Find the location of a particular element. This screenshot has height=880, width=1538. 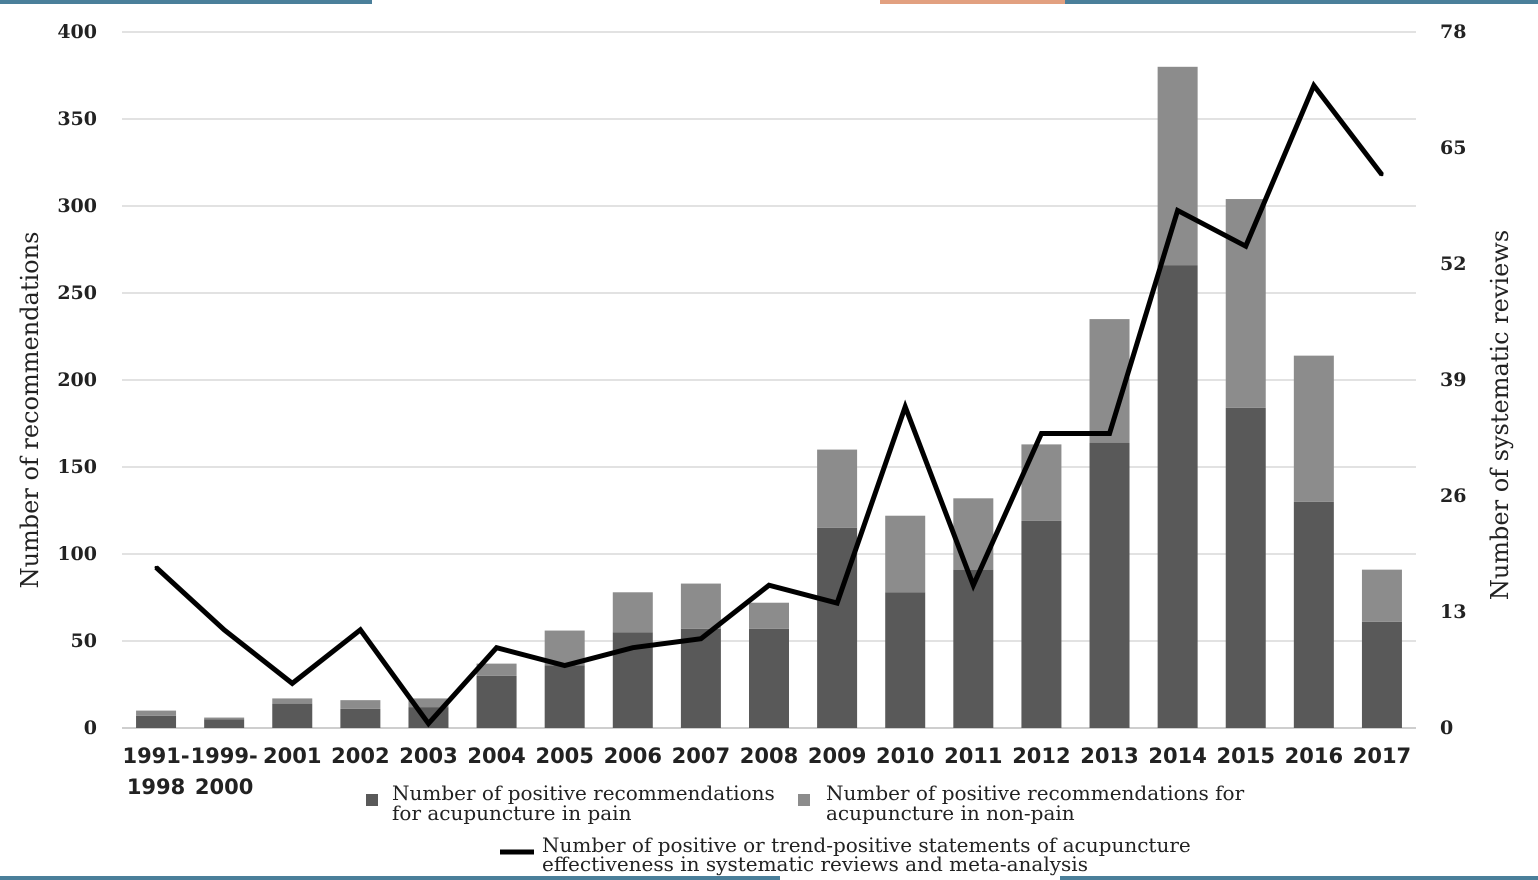

top-edge-band-right is located at coordinates (1301, 2).